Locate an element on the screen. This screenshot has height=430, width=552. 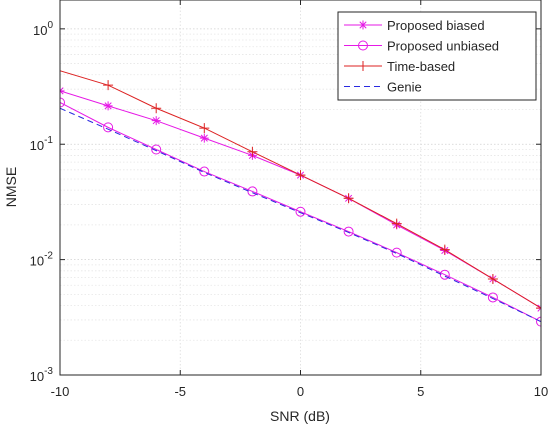
x-tick-label: -10 is located at coordinates (60, 391).